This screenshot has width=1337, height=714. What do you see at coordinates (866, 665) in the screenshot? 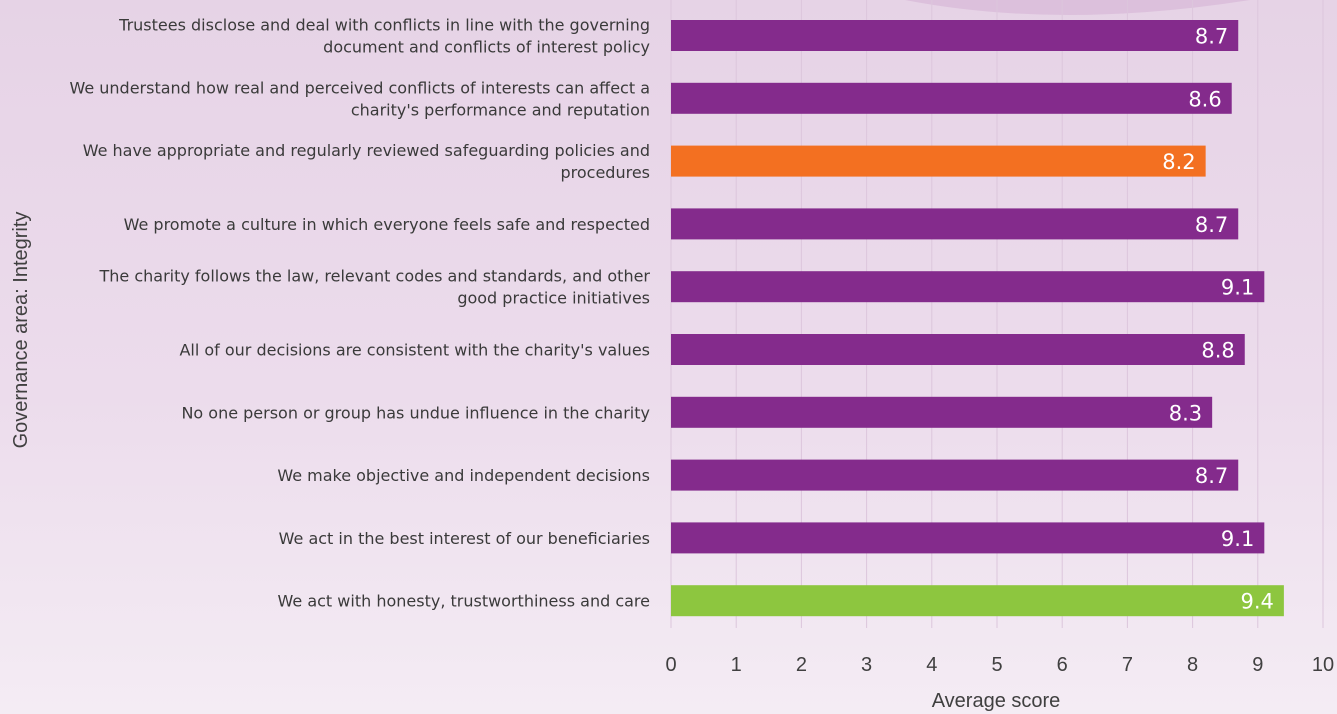
I see `x-tick-label: 3` at bounding box center [866, 665].